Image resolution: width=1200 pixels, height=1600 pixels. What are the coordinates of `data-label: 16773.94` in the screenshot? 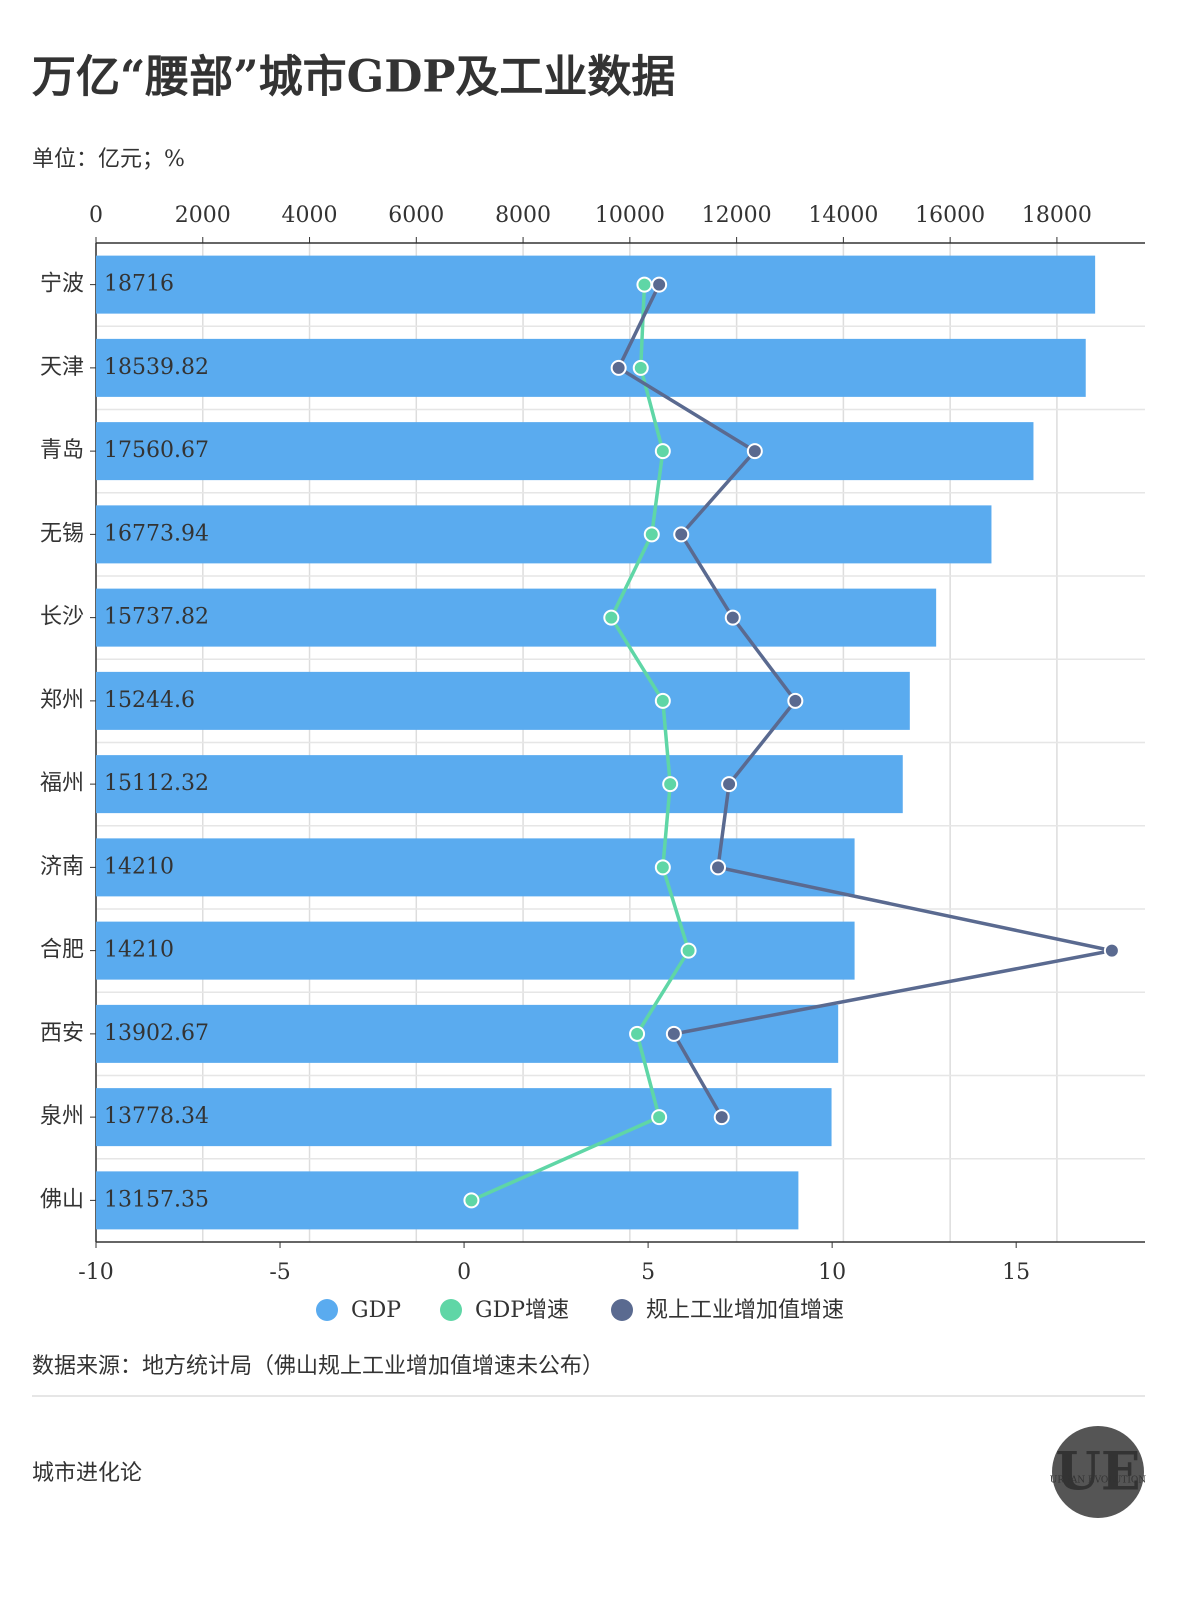 It's located at (156, 533).